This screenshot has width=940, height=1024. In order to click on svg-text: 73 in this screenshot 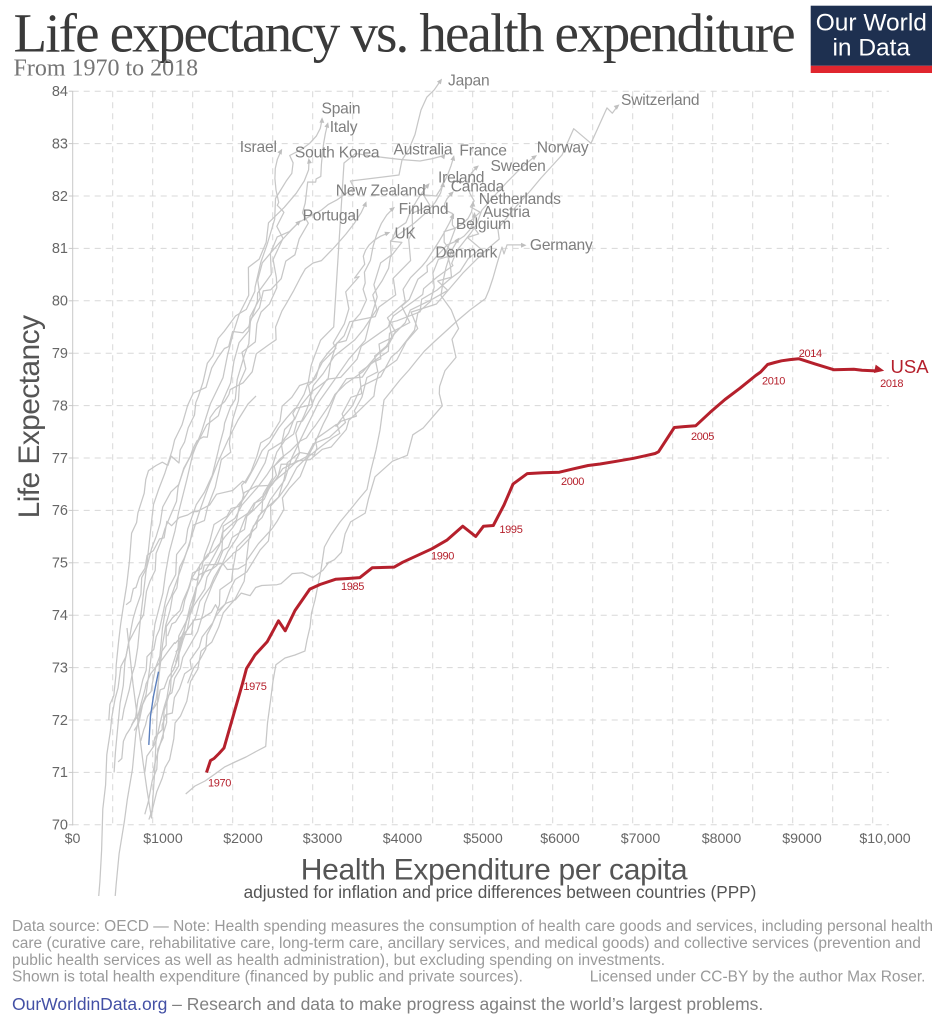, I will do `click(60, 668)`.